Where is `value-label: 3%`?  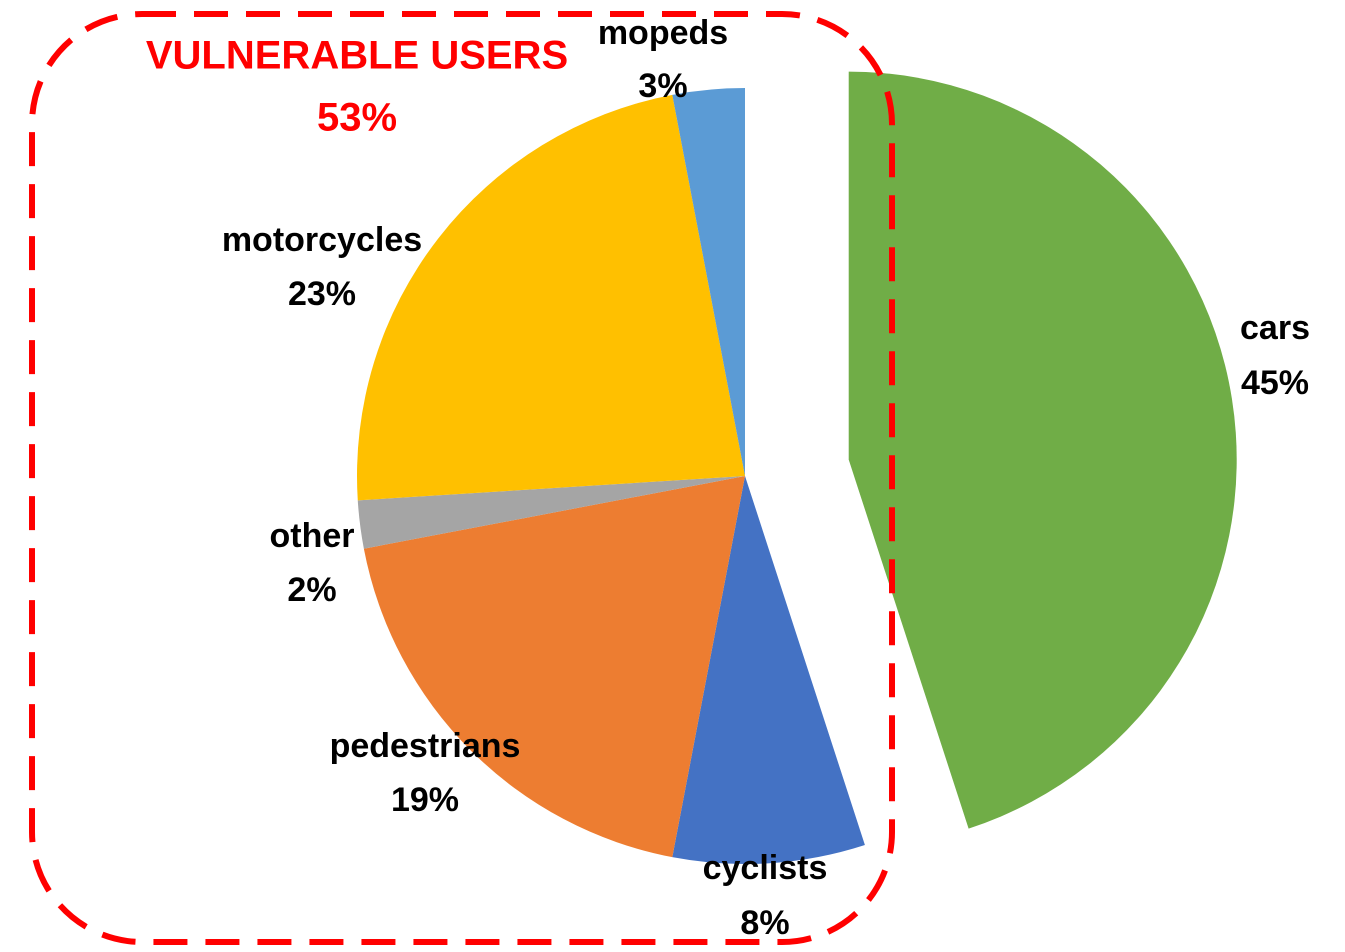
value-label: 3% is located at coordinates (662, 86).